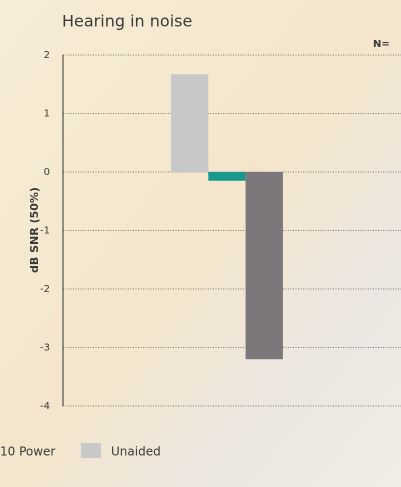 The image size is (401, 487). What do you see at coordinates (45, 289) in the screenshot?
I see `y-tick-label: -2` at bounding box center [45, 289].